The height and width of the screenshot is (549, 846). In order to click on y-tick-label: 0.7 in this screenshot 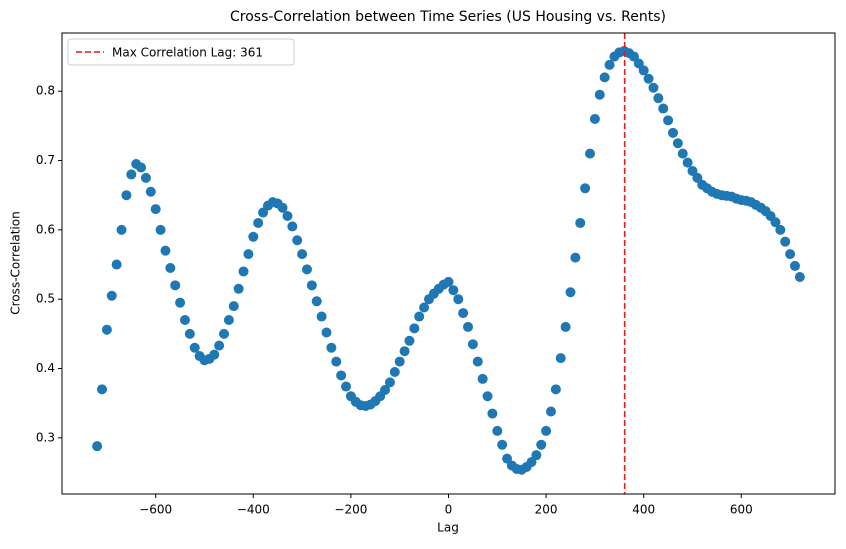, I will do `click(45, 160)`.